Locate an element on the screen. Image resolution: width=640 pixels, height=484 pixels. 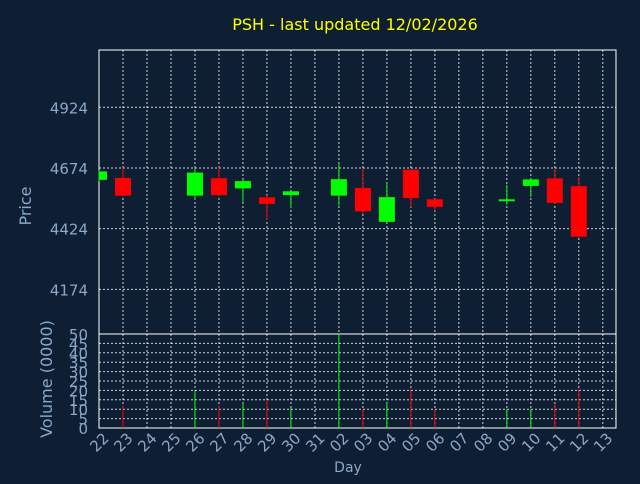
volume-axis-label: Volume (0000) is located at coordinates (46, 379).